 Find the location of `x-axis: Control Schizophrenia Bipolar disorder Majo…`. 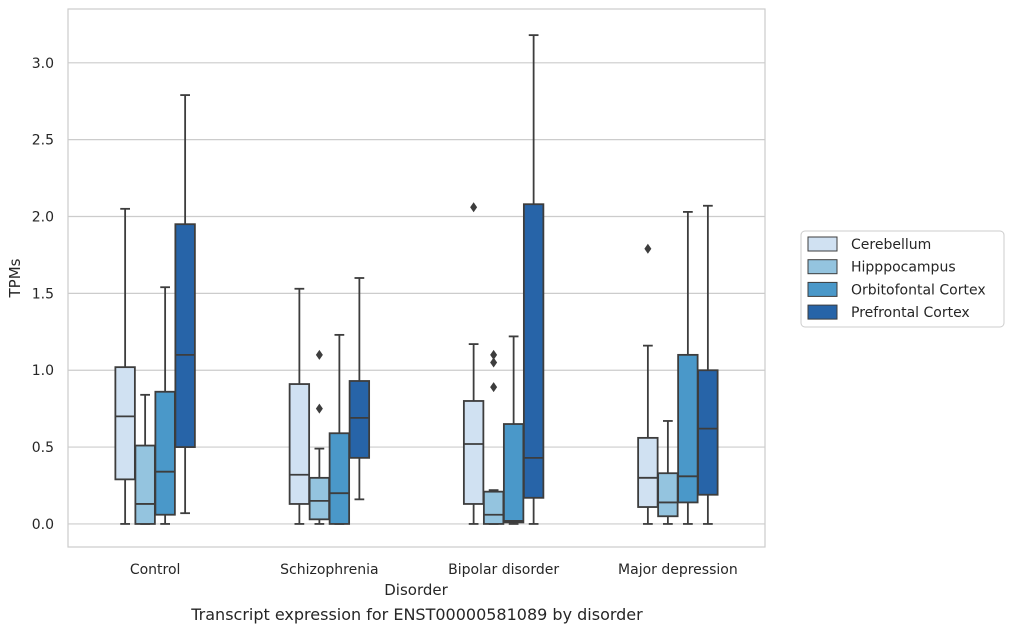

x-axis: Control Schizophrenia Bipolar disorder Majo… is located at coordinates (434, 570).